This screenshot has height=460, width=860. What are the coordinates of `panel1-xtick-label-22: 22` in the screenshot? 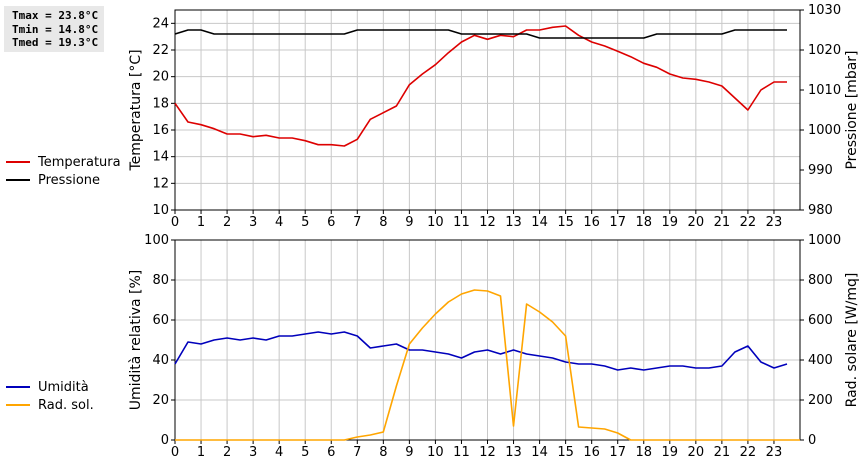 It's located at (748, 222).